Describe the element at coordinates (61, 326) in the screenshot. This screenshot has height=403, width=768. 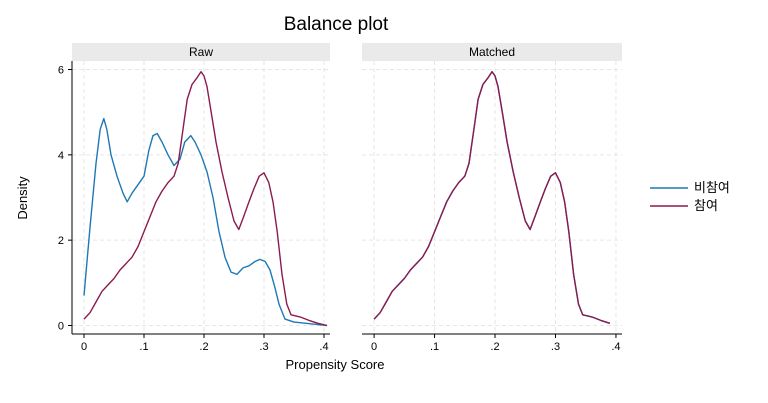
I see `y-tick-label: 0` at that location.